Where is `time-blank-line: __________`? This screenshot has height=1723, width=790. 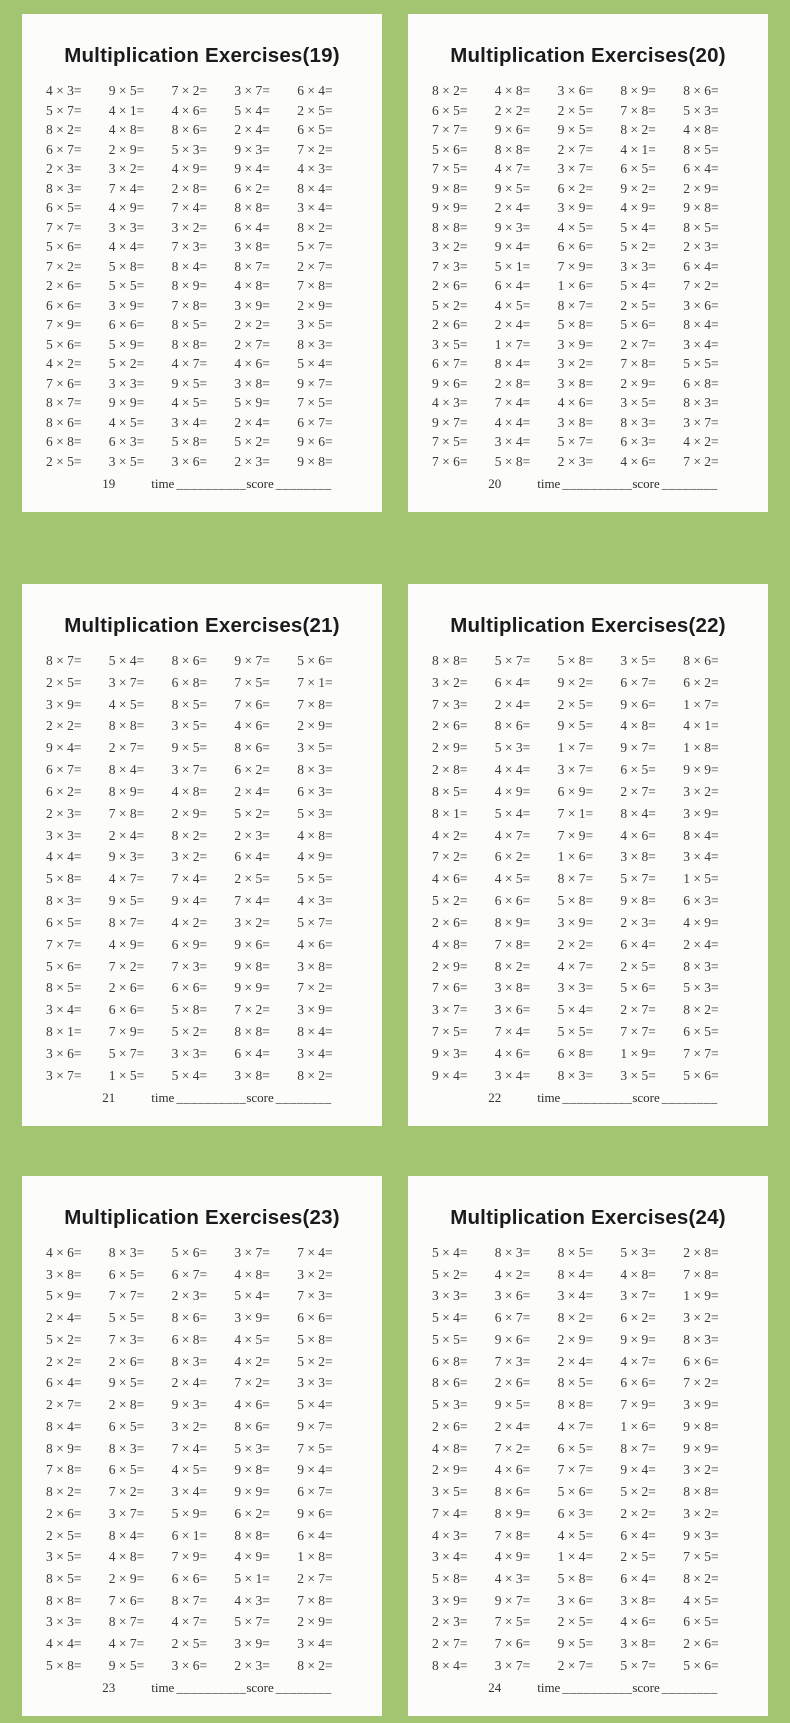 time-blank-line: __________ is located at coordinates (597, 1097).